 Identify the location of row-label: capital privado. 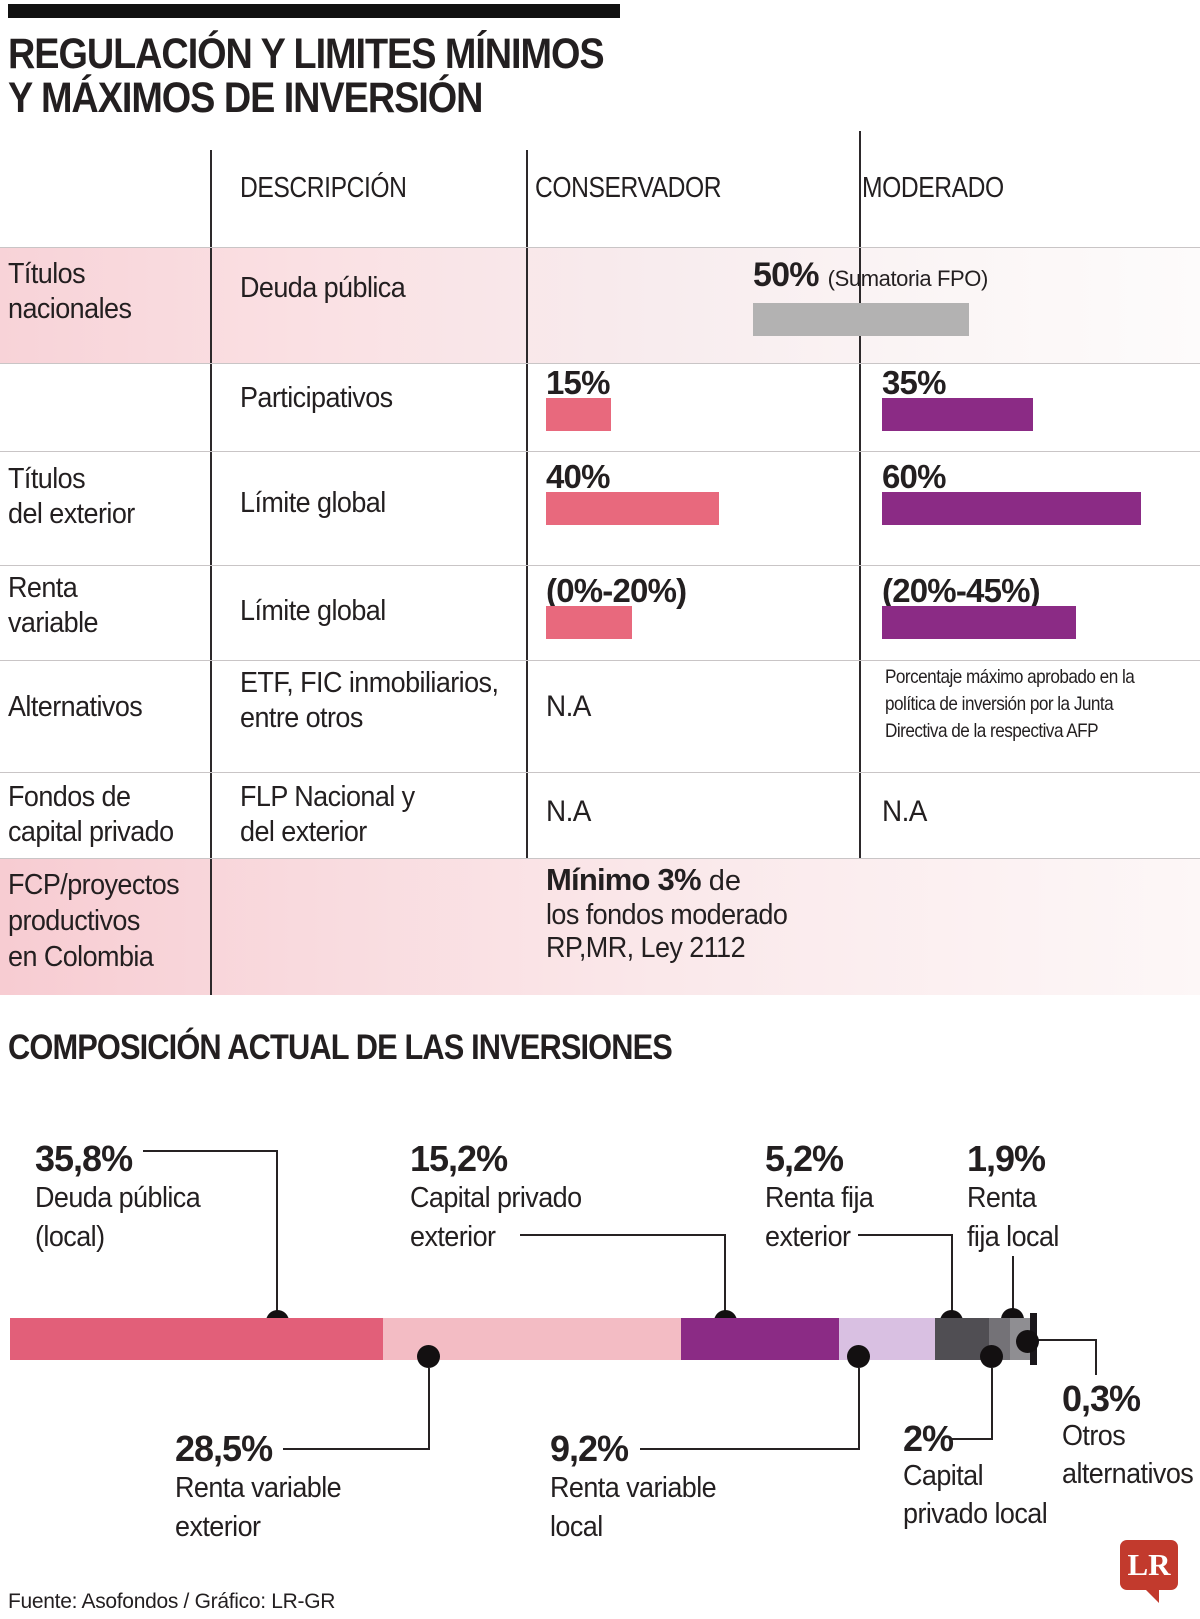
(91, 832).